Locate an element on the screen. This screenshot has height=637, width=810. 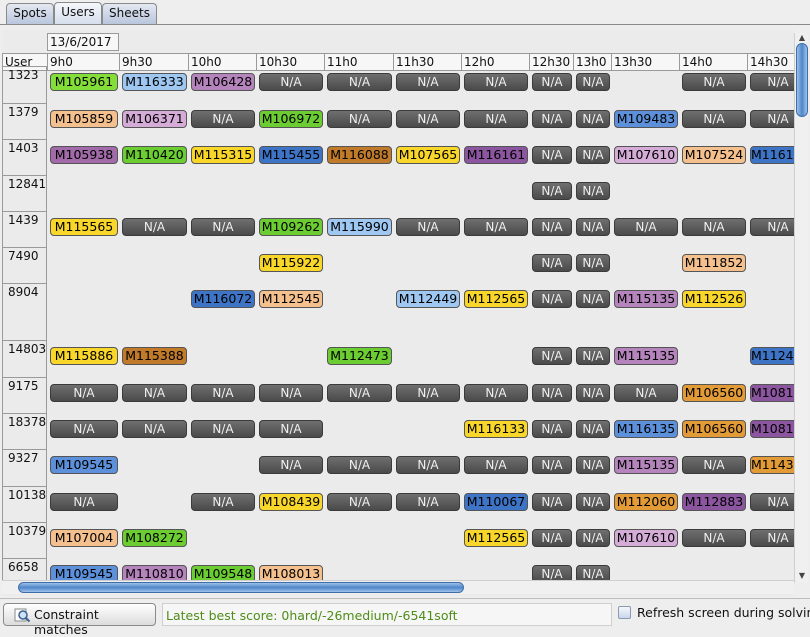
refresh-screen-toggle: Refresh screen during solving is located at coordinates (714, 615).